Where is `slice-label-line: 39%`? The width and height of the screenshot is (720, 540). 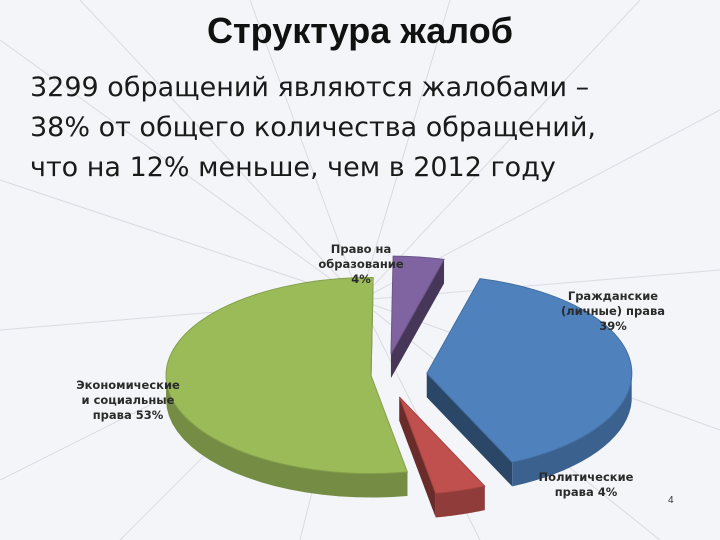
slice-label-line: 39% is located at coordinates (613, 326).